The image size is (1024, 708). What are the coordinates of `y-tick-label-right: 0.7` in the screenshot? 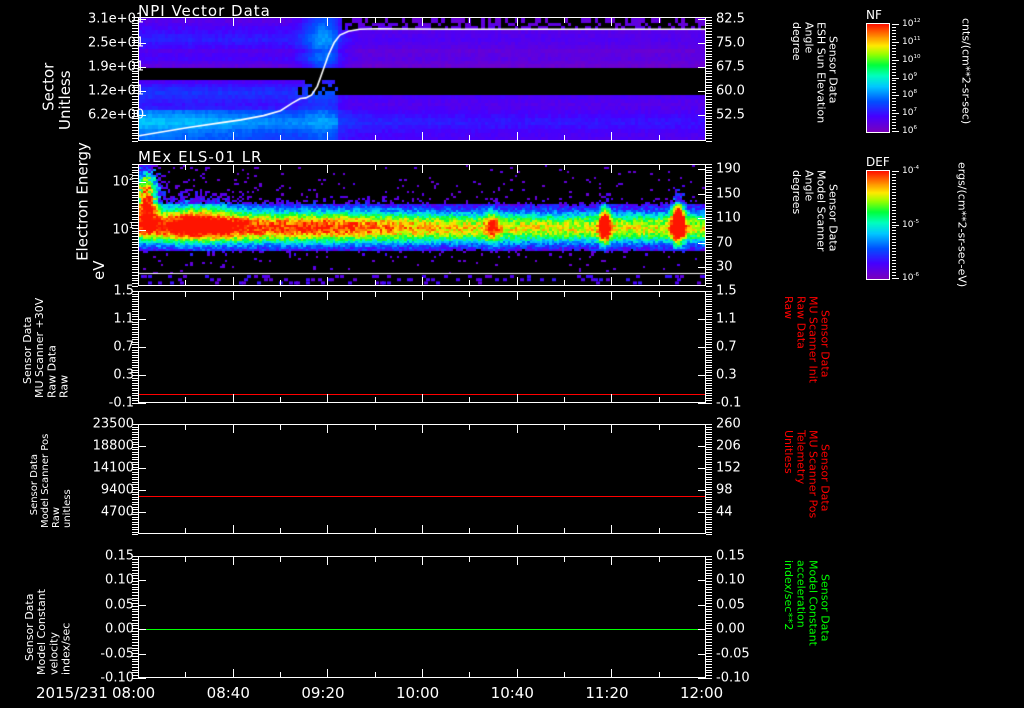 It's located at (726, 347).